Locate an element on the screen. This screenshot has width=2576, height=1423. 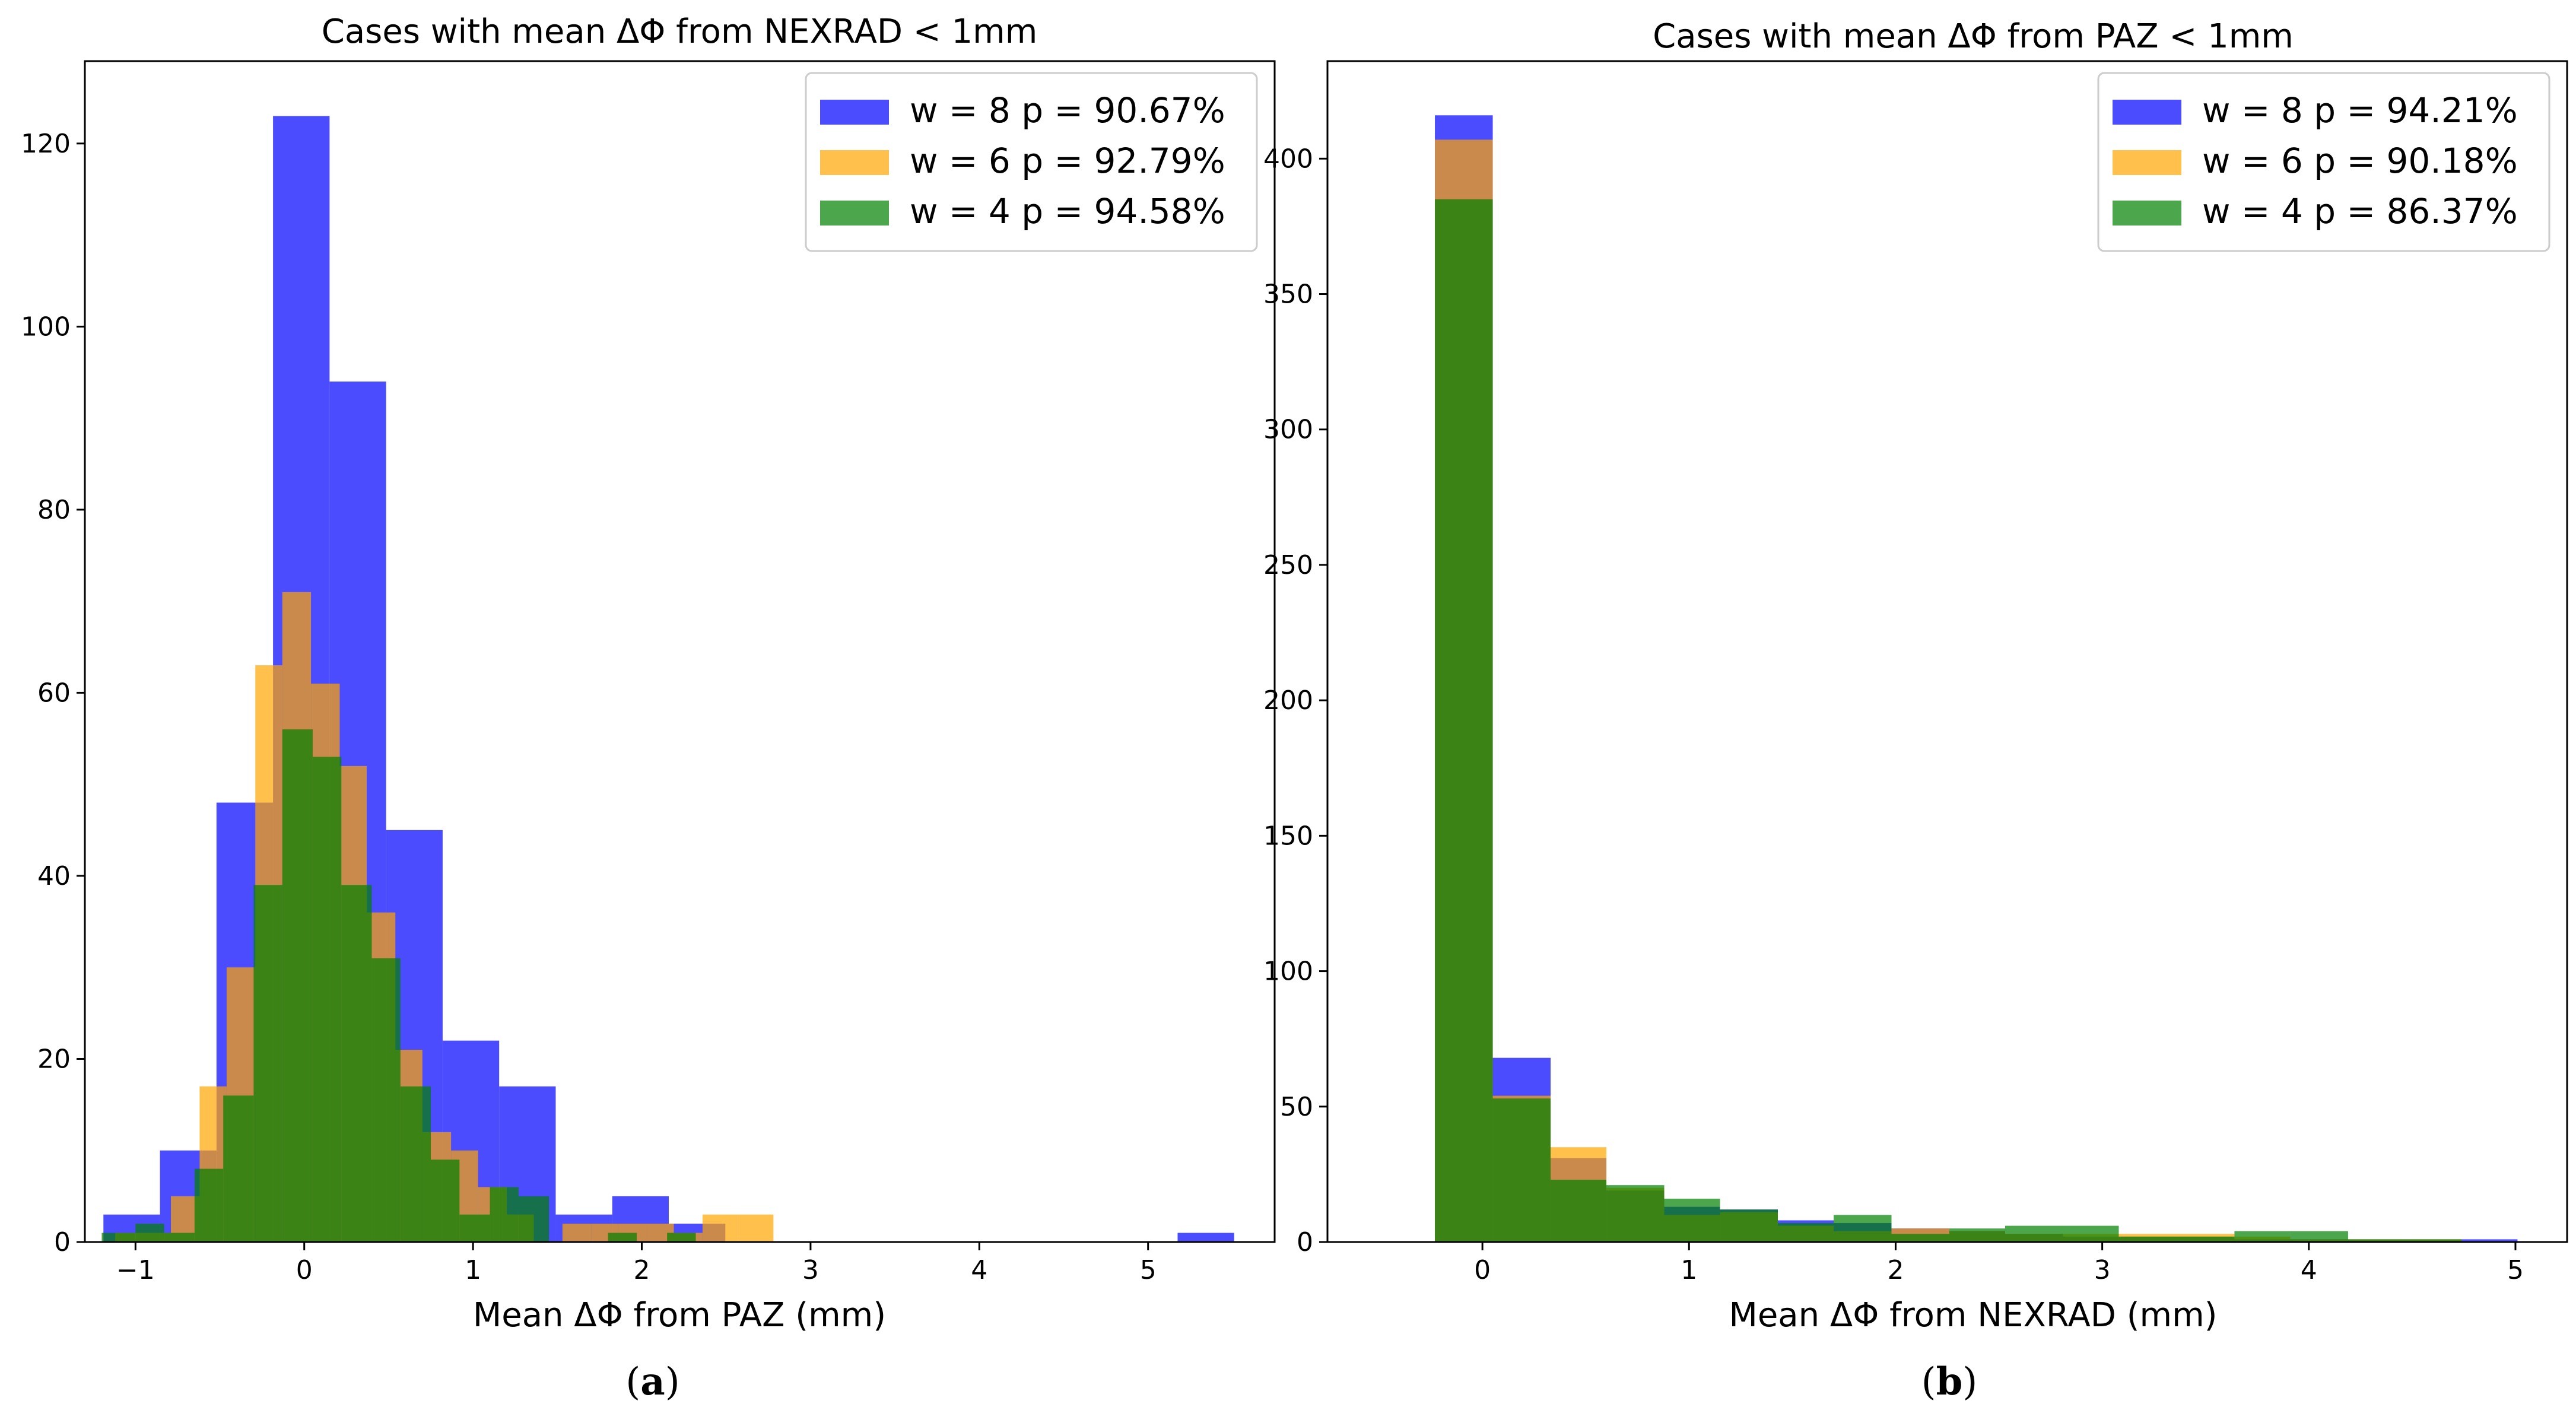
panel-b-caption: (b) is located at coordinates (1949, 1382).